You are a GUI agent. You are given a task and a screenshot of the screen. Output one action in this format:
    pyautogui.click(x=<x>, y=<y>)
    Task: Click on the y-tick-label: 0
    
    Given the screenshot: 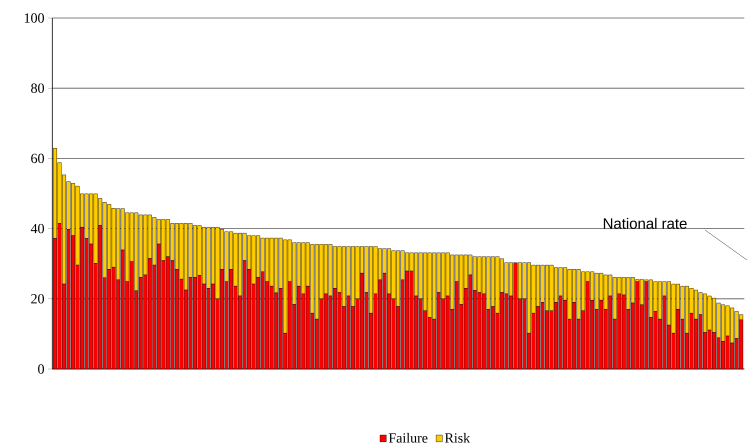 What is the action you would take?
    pyautogui.click(x=41, y=369)
    